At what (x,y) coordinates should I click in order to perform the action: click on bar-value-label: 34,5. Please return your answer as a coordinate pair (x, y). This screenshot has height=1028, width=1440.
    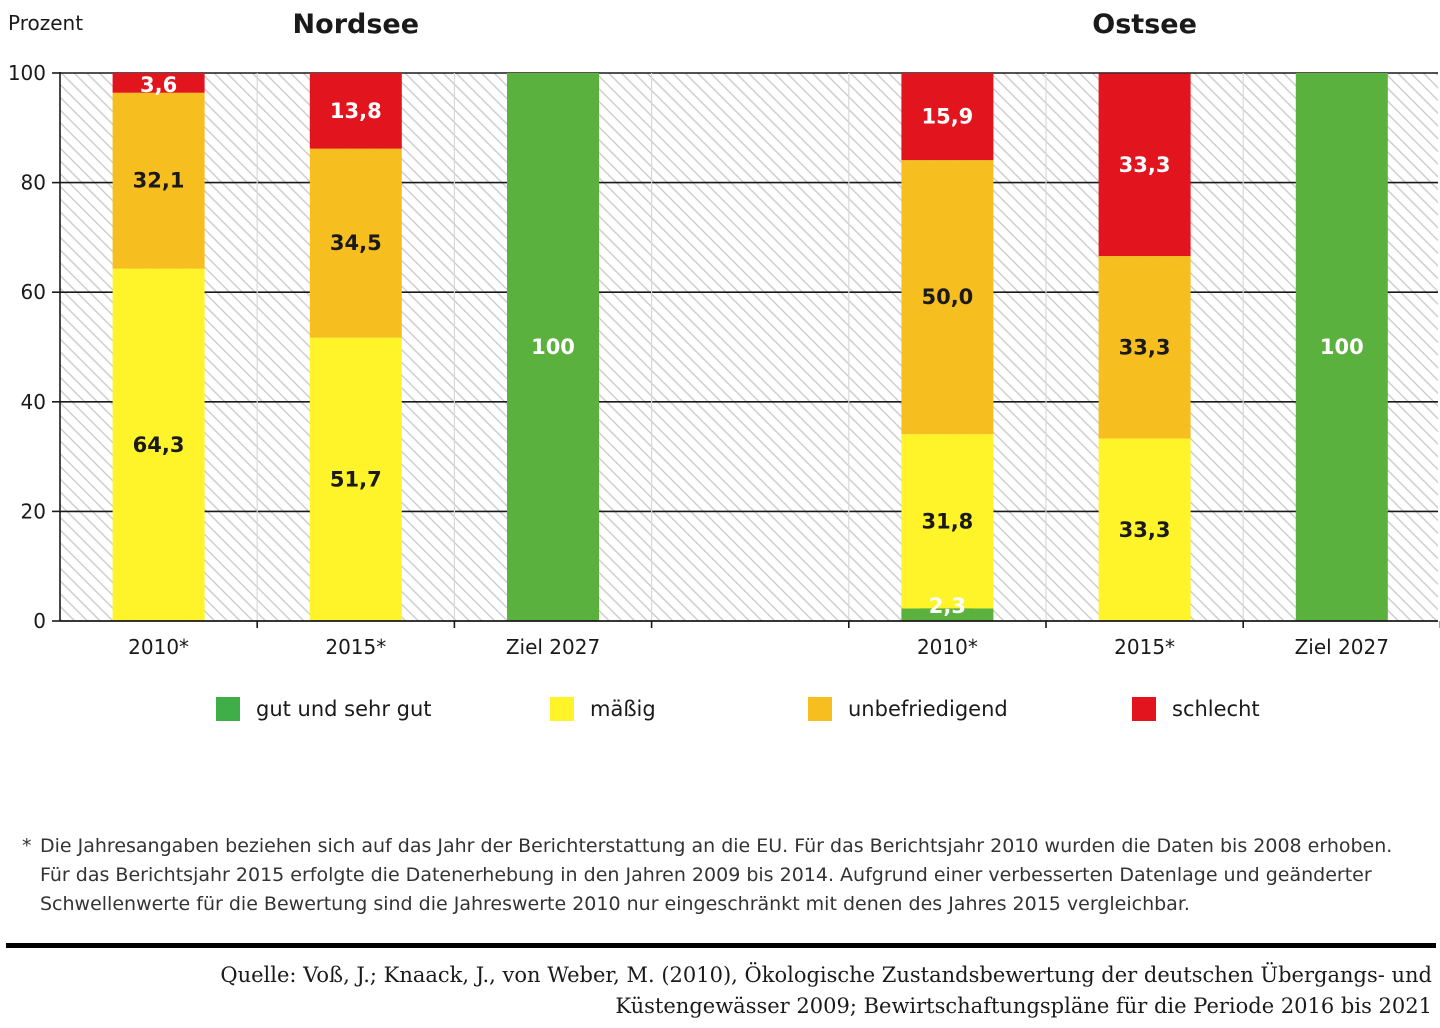
    Looking at the image, I should click on (356, 243).